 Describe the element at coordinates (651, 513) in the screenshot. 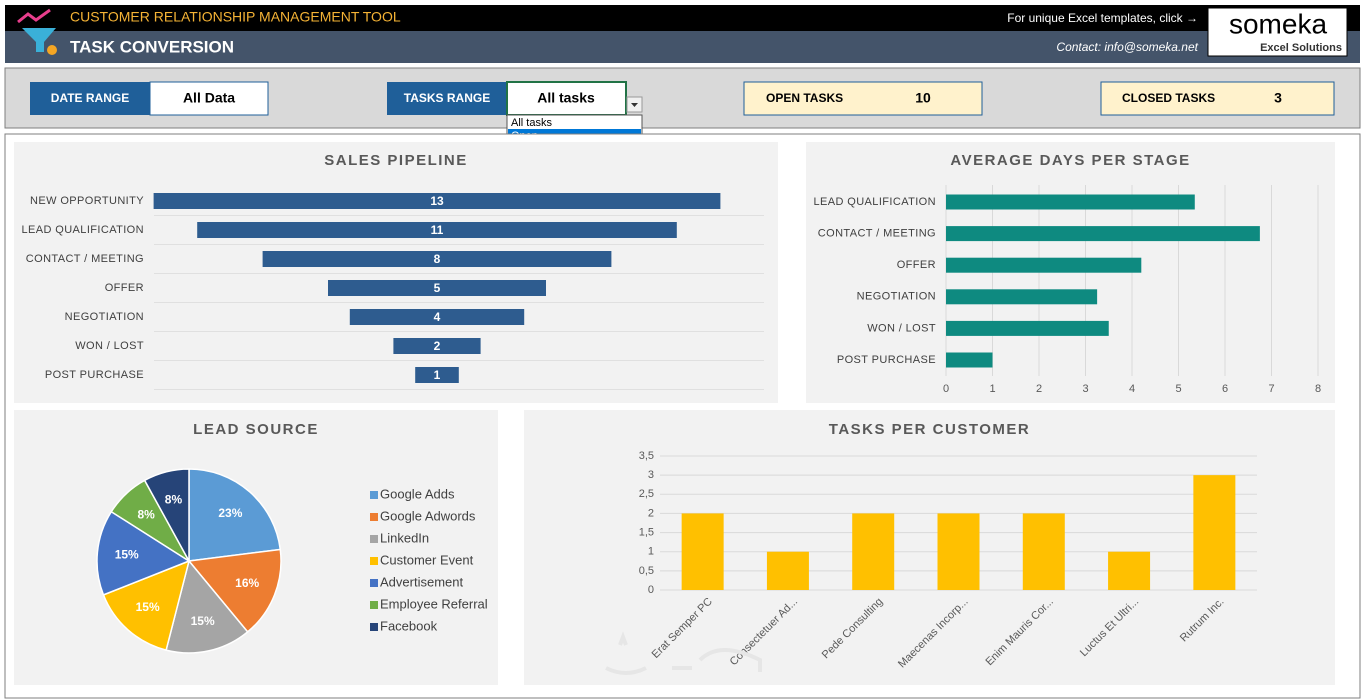

I see `y-tick-label: 2` at that location.